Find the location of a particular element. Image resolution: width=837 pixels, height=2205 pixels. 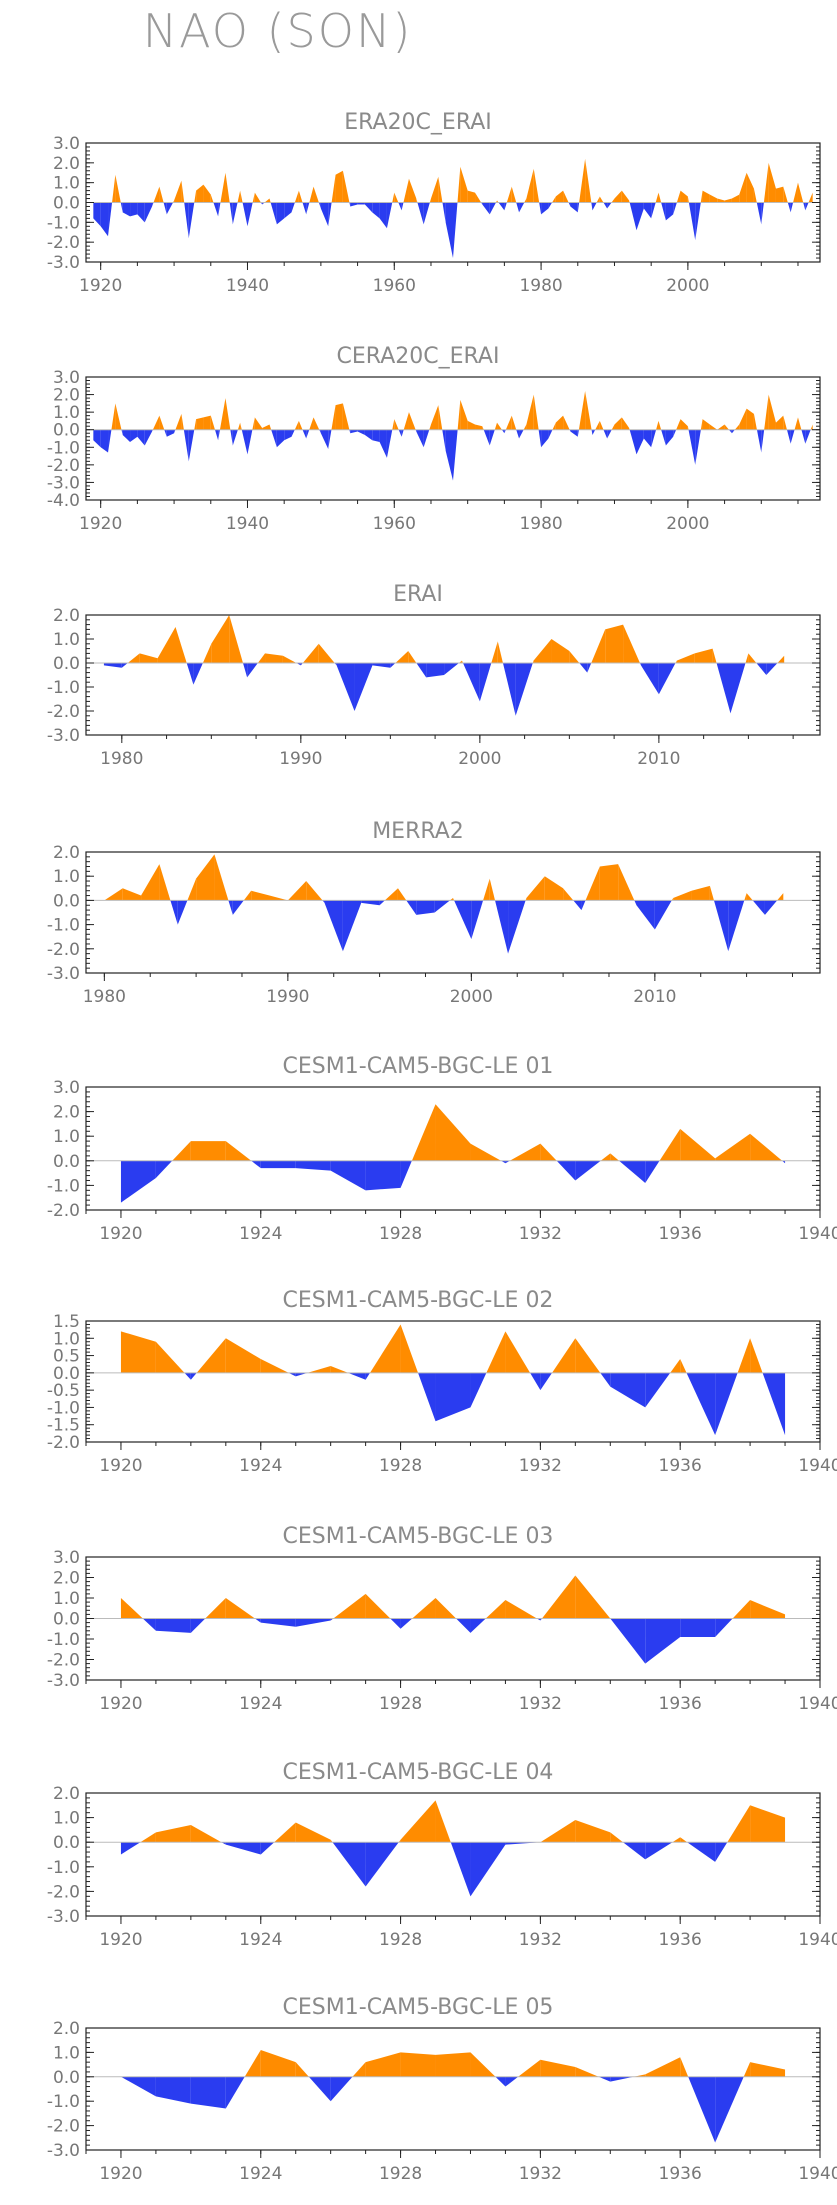

y-tick-label: 2.0 is located at coordinates (66, 2029).